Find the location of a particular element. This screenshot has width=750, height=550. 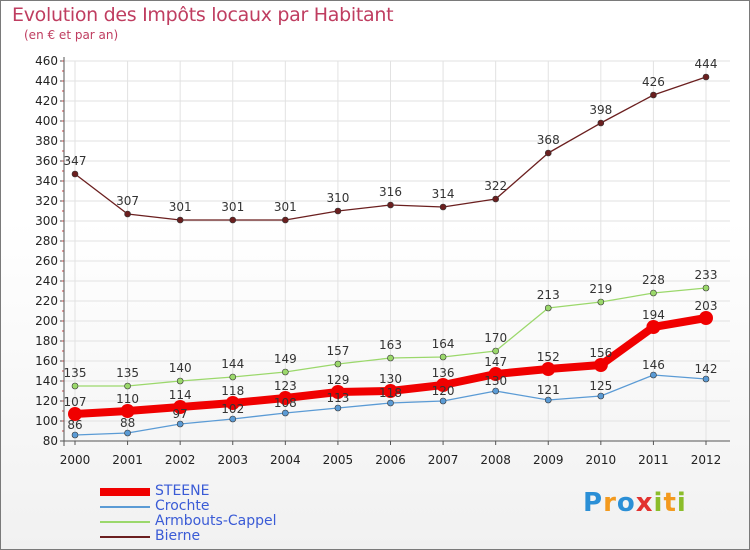

logo-letter: o is located at coordinates (626, 503).